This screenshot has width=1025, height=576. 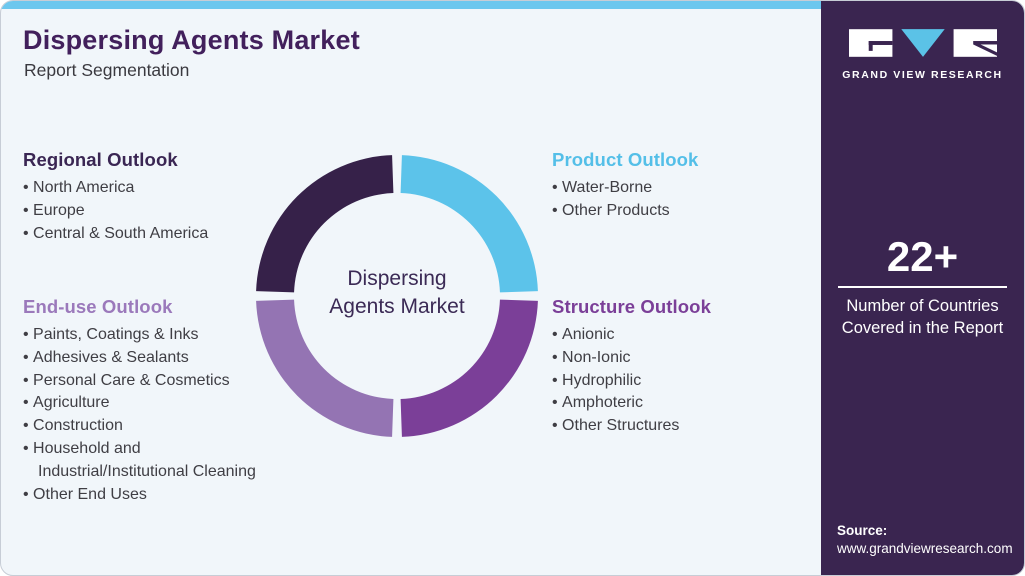 What do you see at coordinates (631, 426) in the screenshot?
I see `list-item: Other Structures` at bounding box center [631, 426].